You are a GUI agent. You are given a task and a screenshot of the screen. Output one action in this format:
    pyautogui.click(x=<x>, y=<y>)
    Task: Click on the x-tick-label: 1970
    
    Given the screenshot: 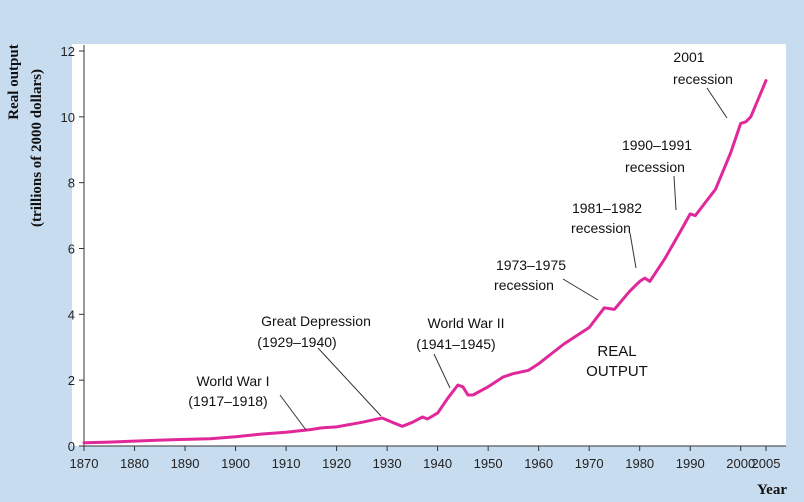 What is the action you would take?
    pyautogui.click(x=589, y=463)
    